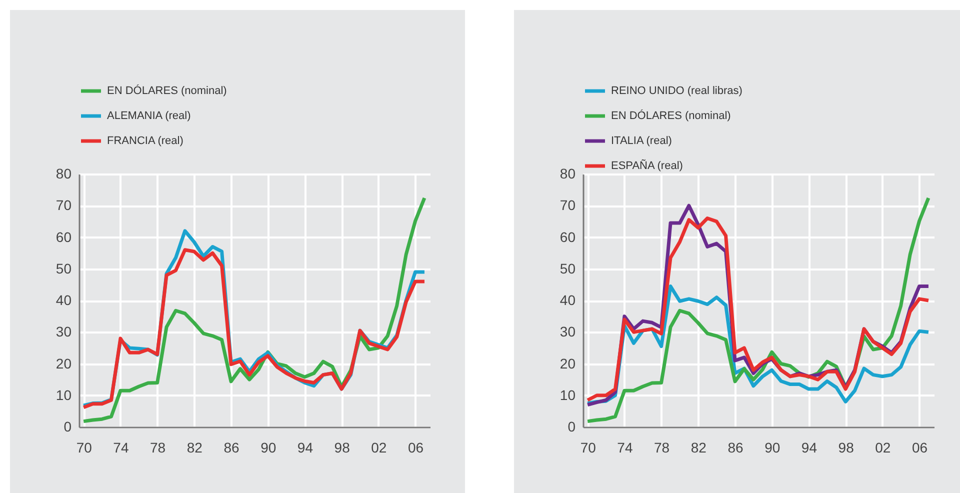  Describe the element at coordinates (647, 165) in the screenshot. I see `legend-label: ESPAÑA (real)` at that location.